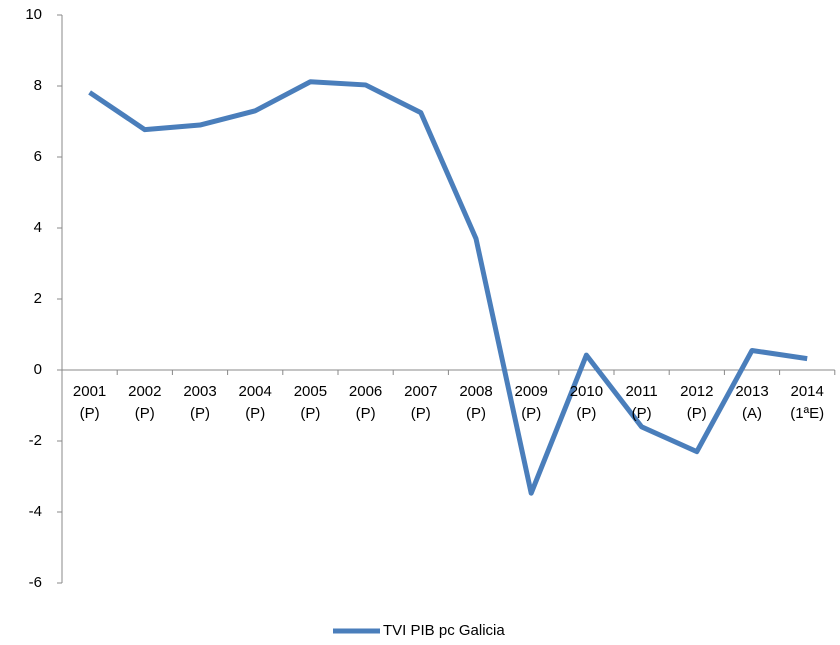  Describe the element at coordinates (89, 402) in the screenshot. I see `x-tick-label: 2001 (P)` at that location.